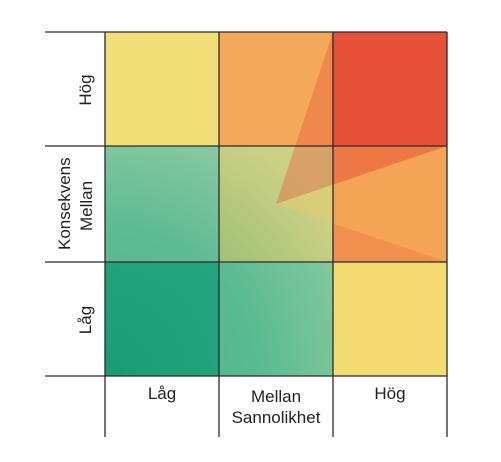  Describe the element at coordinates (390, 204) in the screenshot. I see `cell-medium-high` at that location.